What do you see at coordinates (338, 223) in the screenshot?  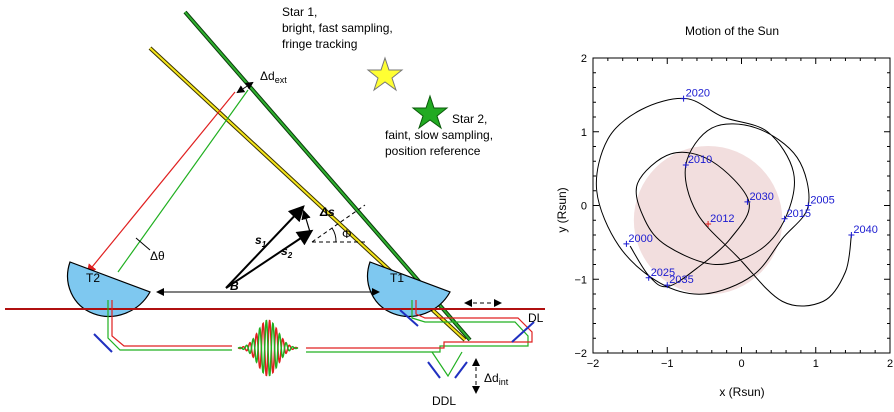 I see `phi-direction-line` at bounding box center [338, 223].